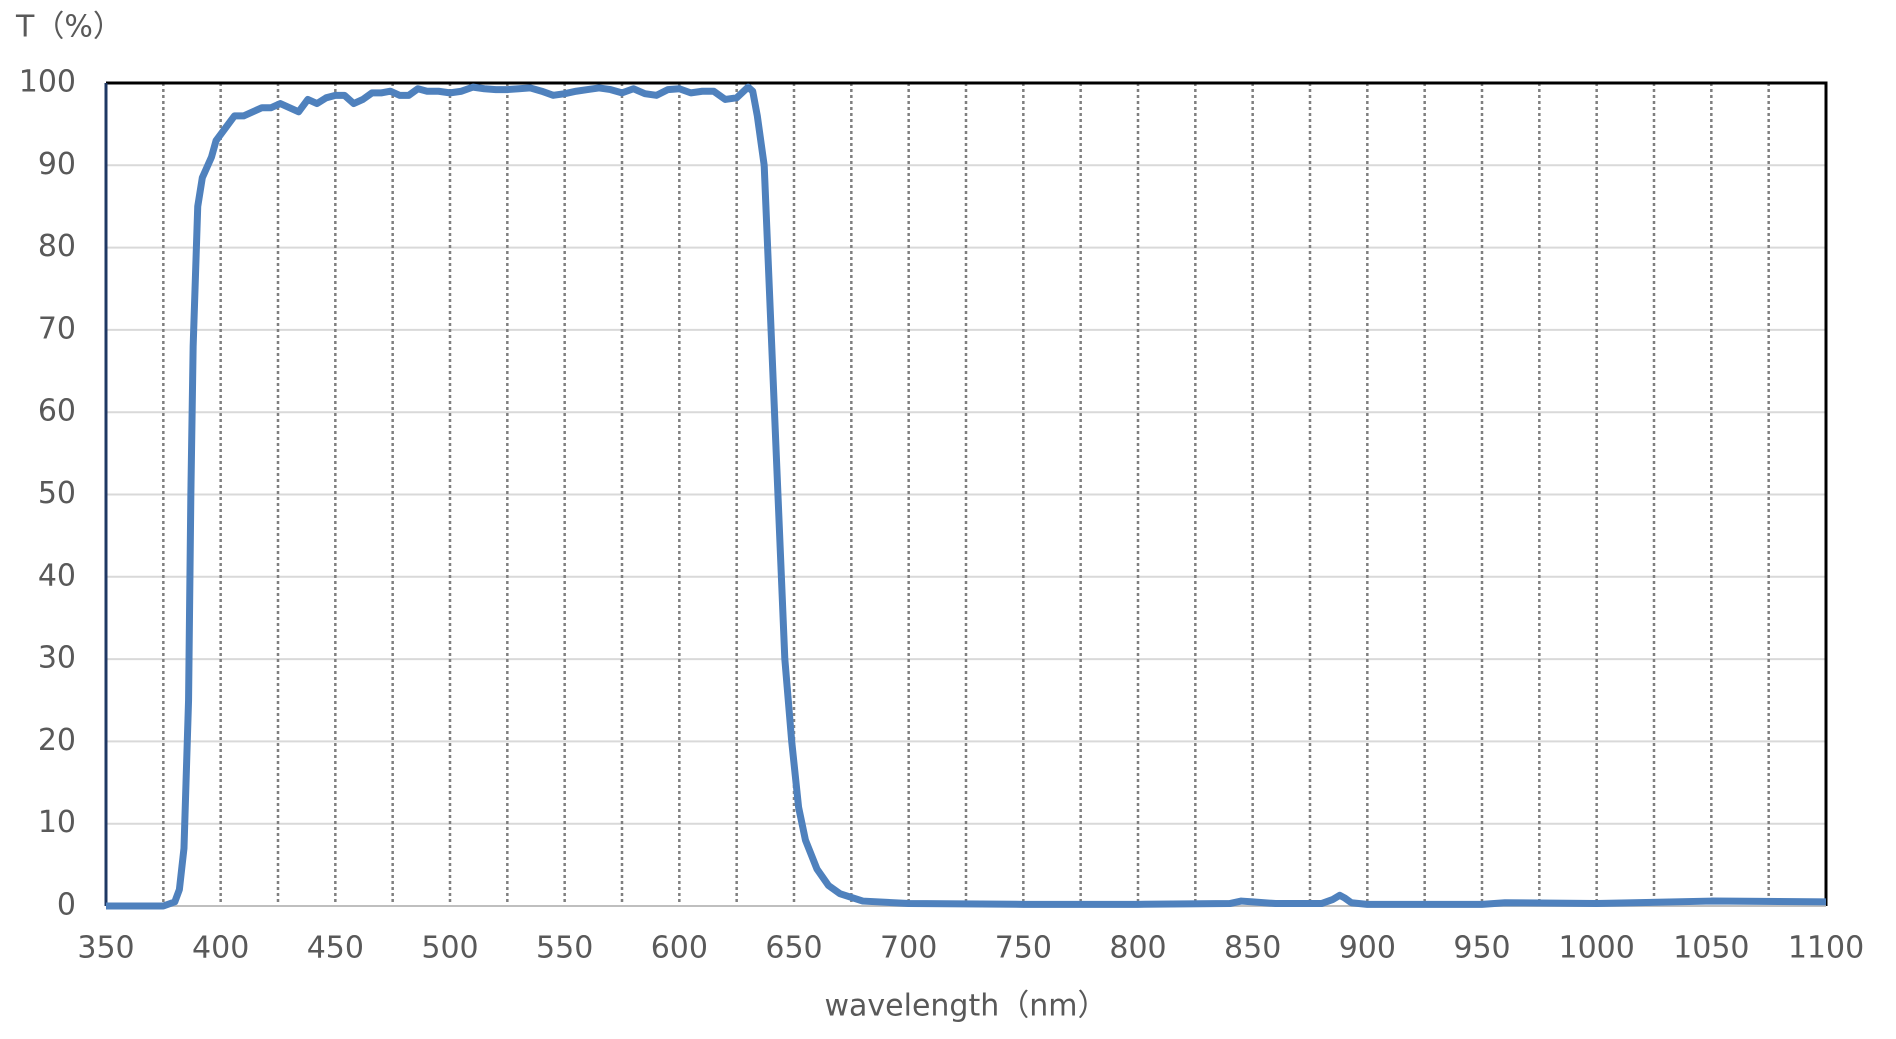 This screenshot has width=1896, height=1039. What do you see at coordinates (57, 575) in the screenshot?
I see `y-tick-label: 40` at bounding box center [57, 575].